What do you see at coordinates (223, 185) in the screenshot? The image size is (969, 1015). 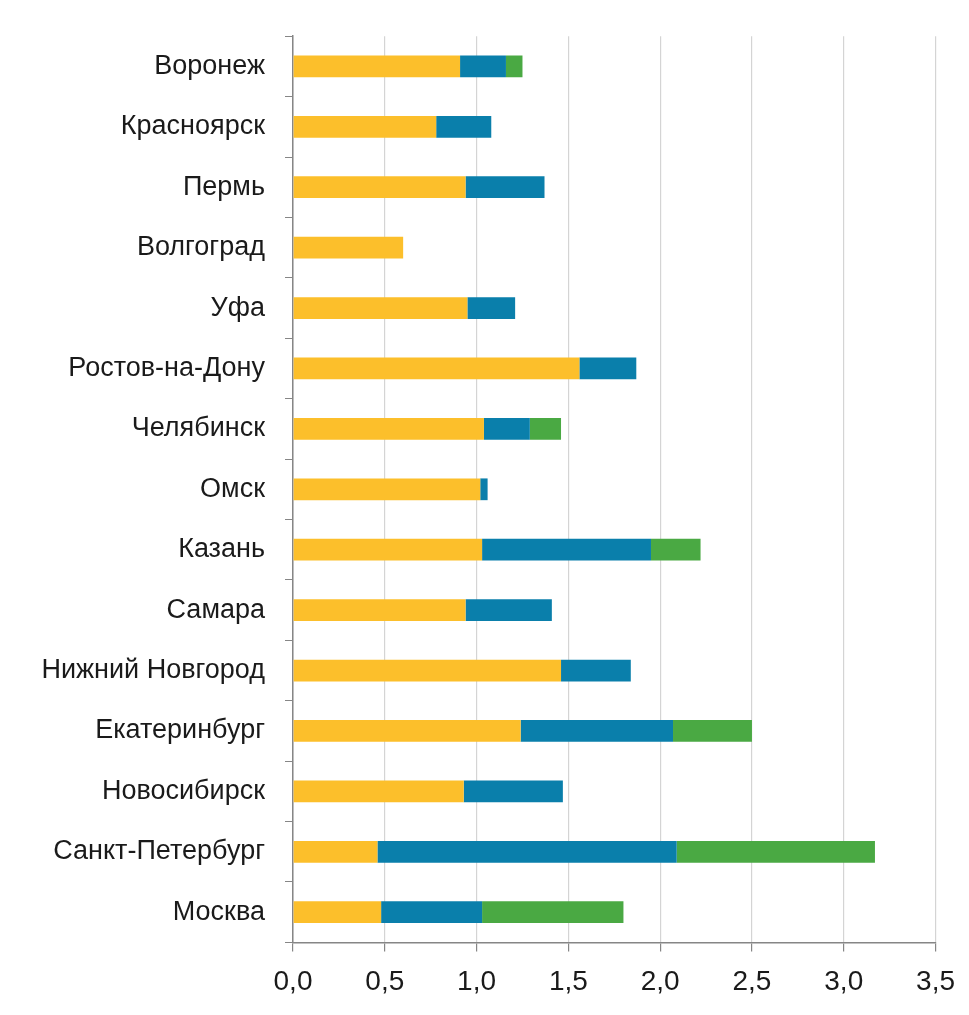 I see `y-tick-label: Пермь` at bounding box center [223, 185].